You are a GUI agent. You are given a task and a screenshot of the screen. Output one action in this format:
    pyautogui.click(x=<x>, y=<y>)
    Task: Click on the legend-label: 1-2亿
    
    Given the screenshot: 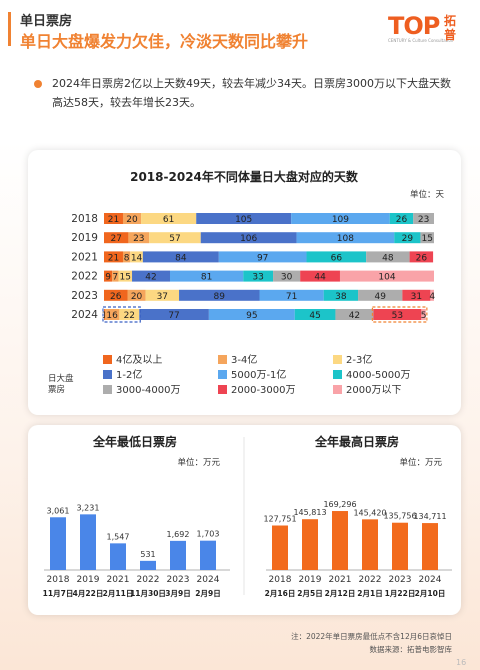 What is the action you would take?
    pyautogui.click(x=129, y=374)
    